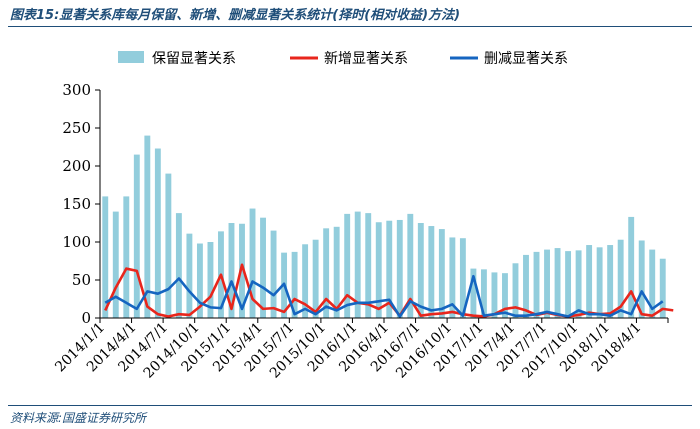 Image resolution: width=700 pixels, height=429 pixels. Describe the element at coordinates (76, 166) in the screenshot. I see `y-tick-label: 200` at that location.